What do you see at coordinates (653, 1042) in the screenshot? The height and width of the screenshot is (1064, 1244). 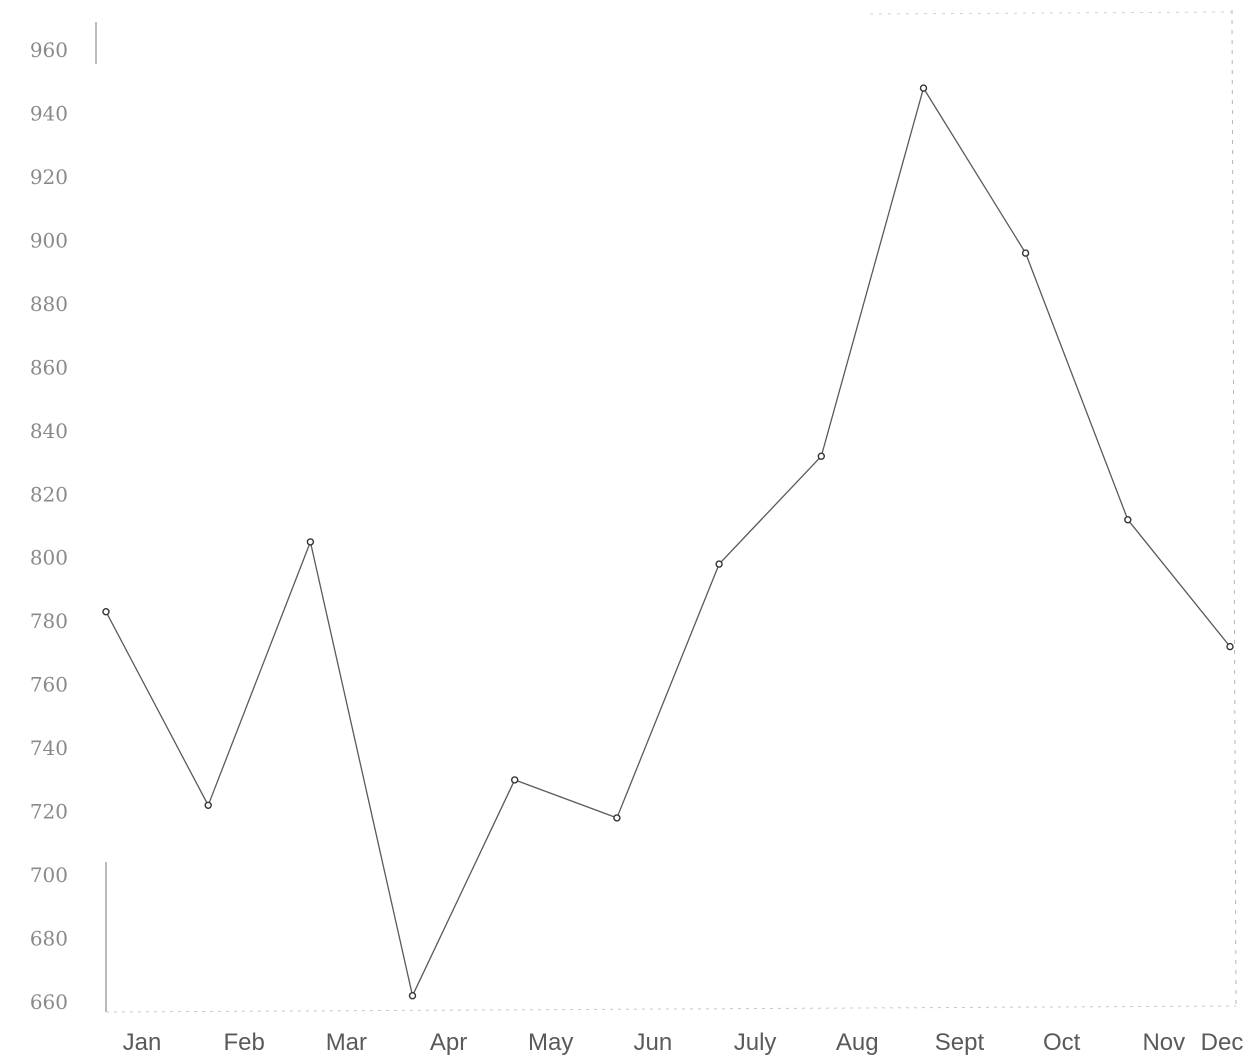 I see `x-tick-label: Jun` at bounding box center [653, 1042].